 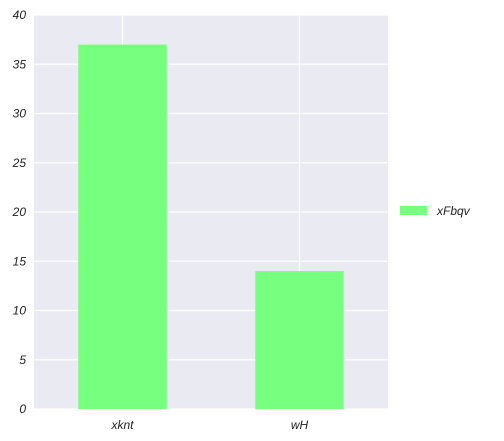 I want to click on y-tick-label-30: 30, so click(x=20, y=114).